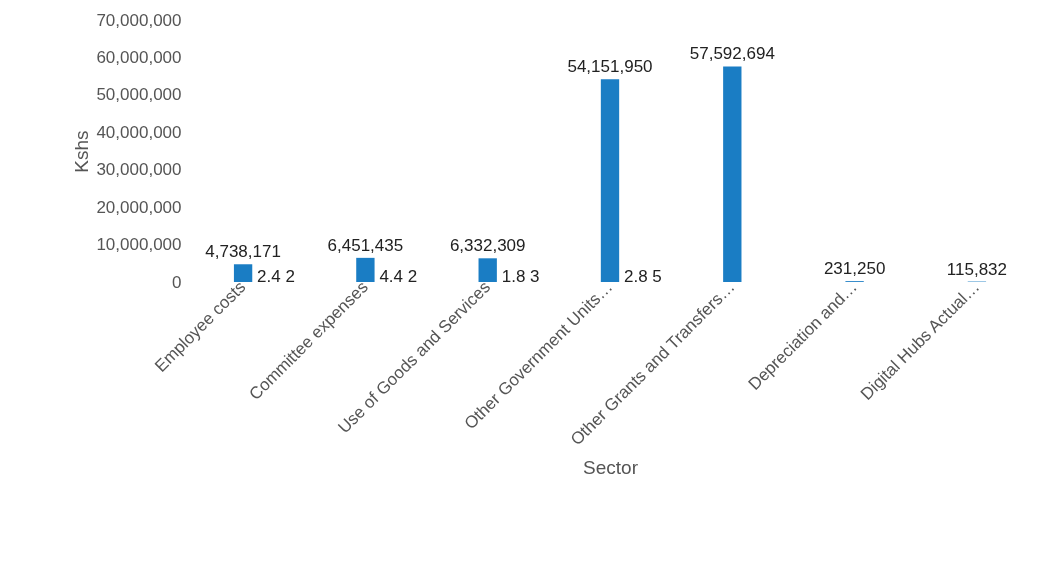 The image size is (1056, 568). Describe the element at coordinates (643, 276) in the screenshot. I see `annotation: 2.8 5` at that location.